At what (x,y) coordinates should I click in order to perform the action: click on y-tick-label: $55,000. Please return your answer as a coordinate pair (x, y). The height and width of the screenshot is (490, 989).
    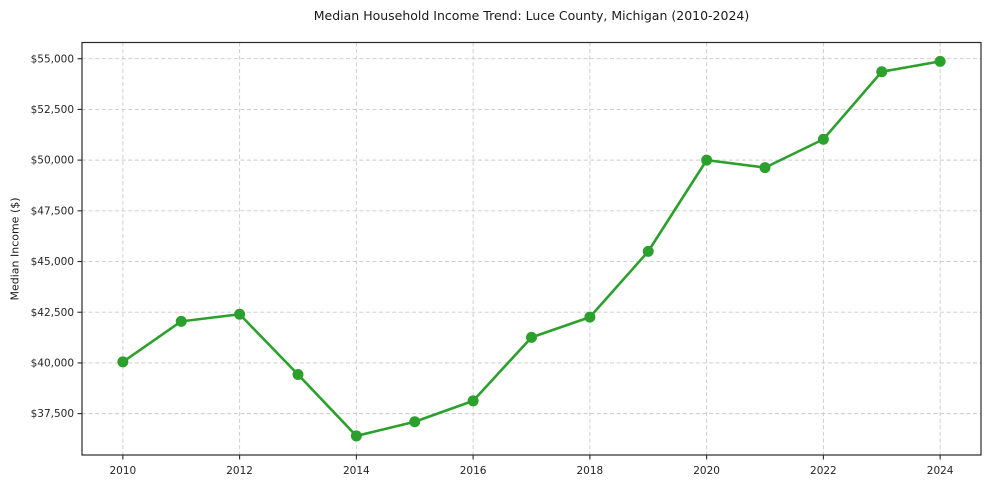
    Looking at the image, I should click on (52, 59).